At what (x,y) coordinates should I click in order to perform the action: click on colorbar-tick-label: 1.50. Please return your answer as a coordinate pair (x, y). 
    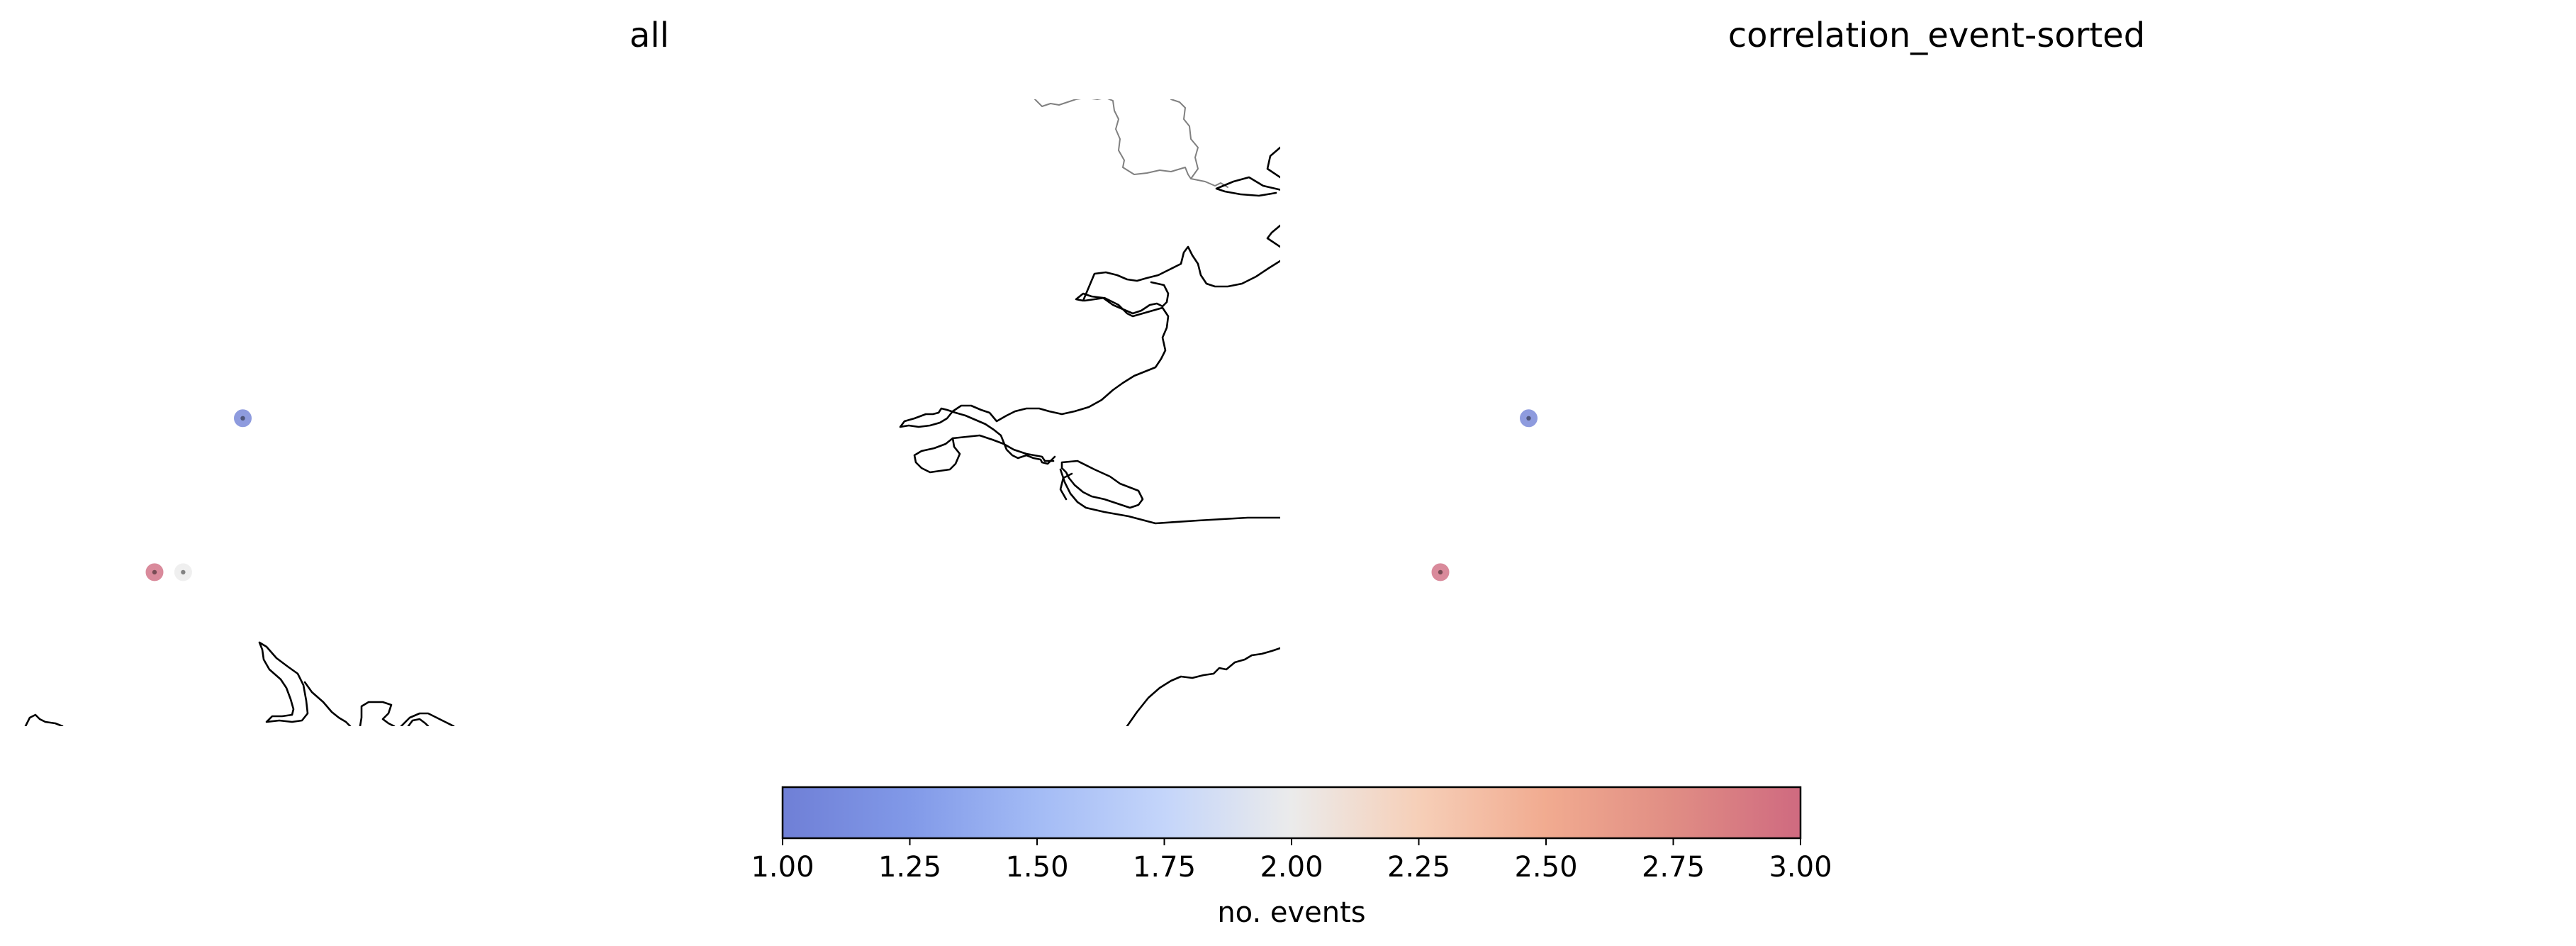
    Looking at the image, I should click on (1037, 867).